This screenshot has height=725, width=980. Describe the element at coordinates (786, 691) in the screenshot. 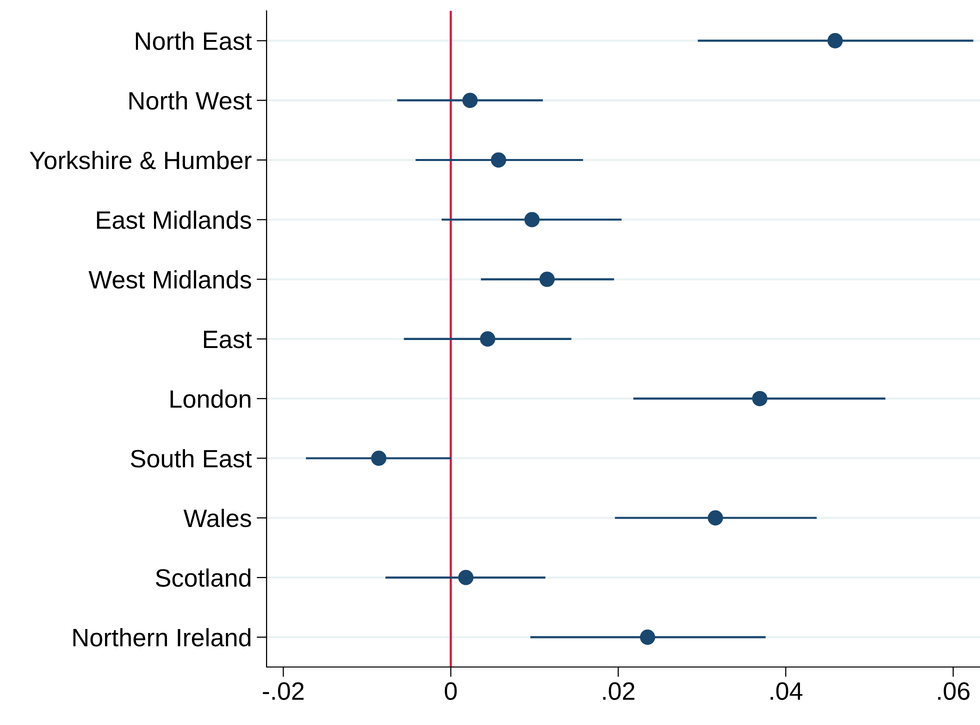

I see `x-tick-label: .04` at that location.